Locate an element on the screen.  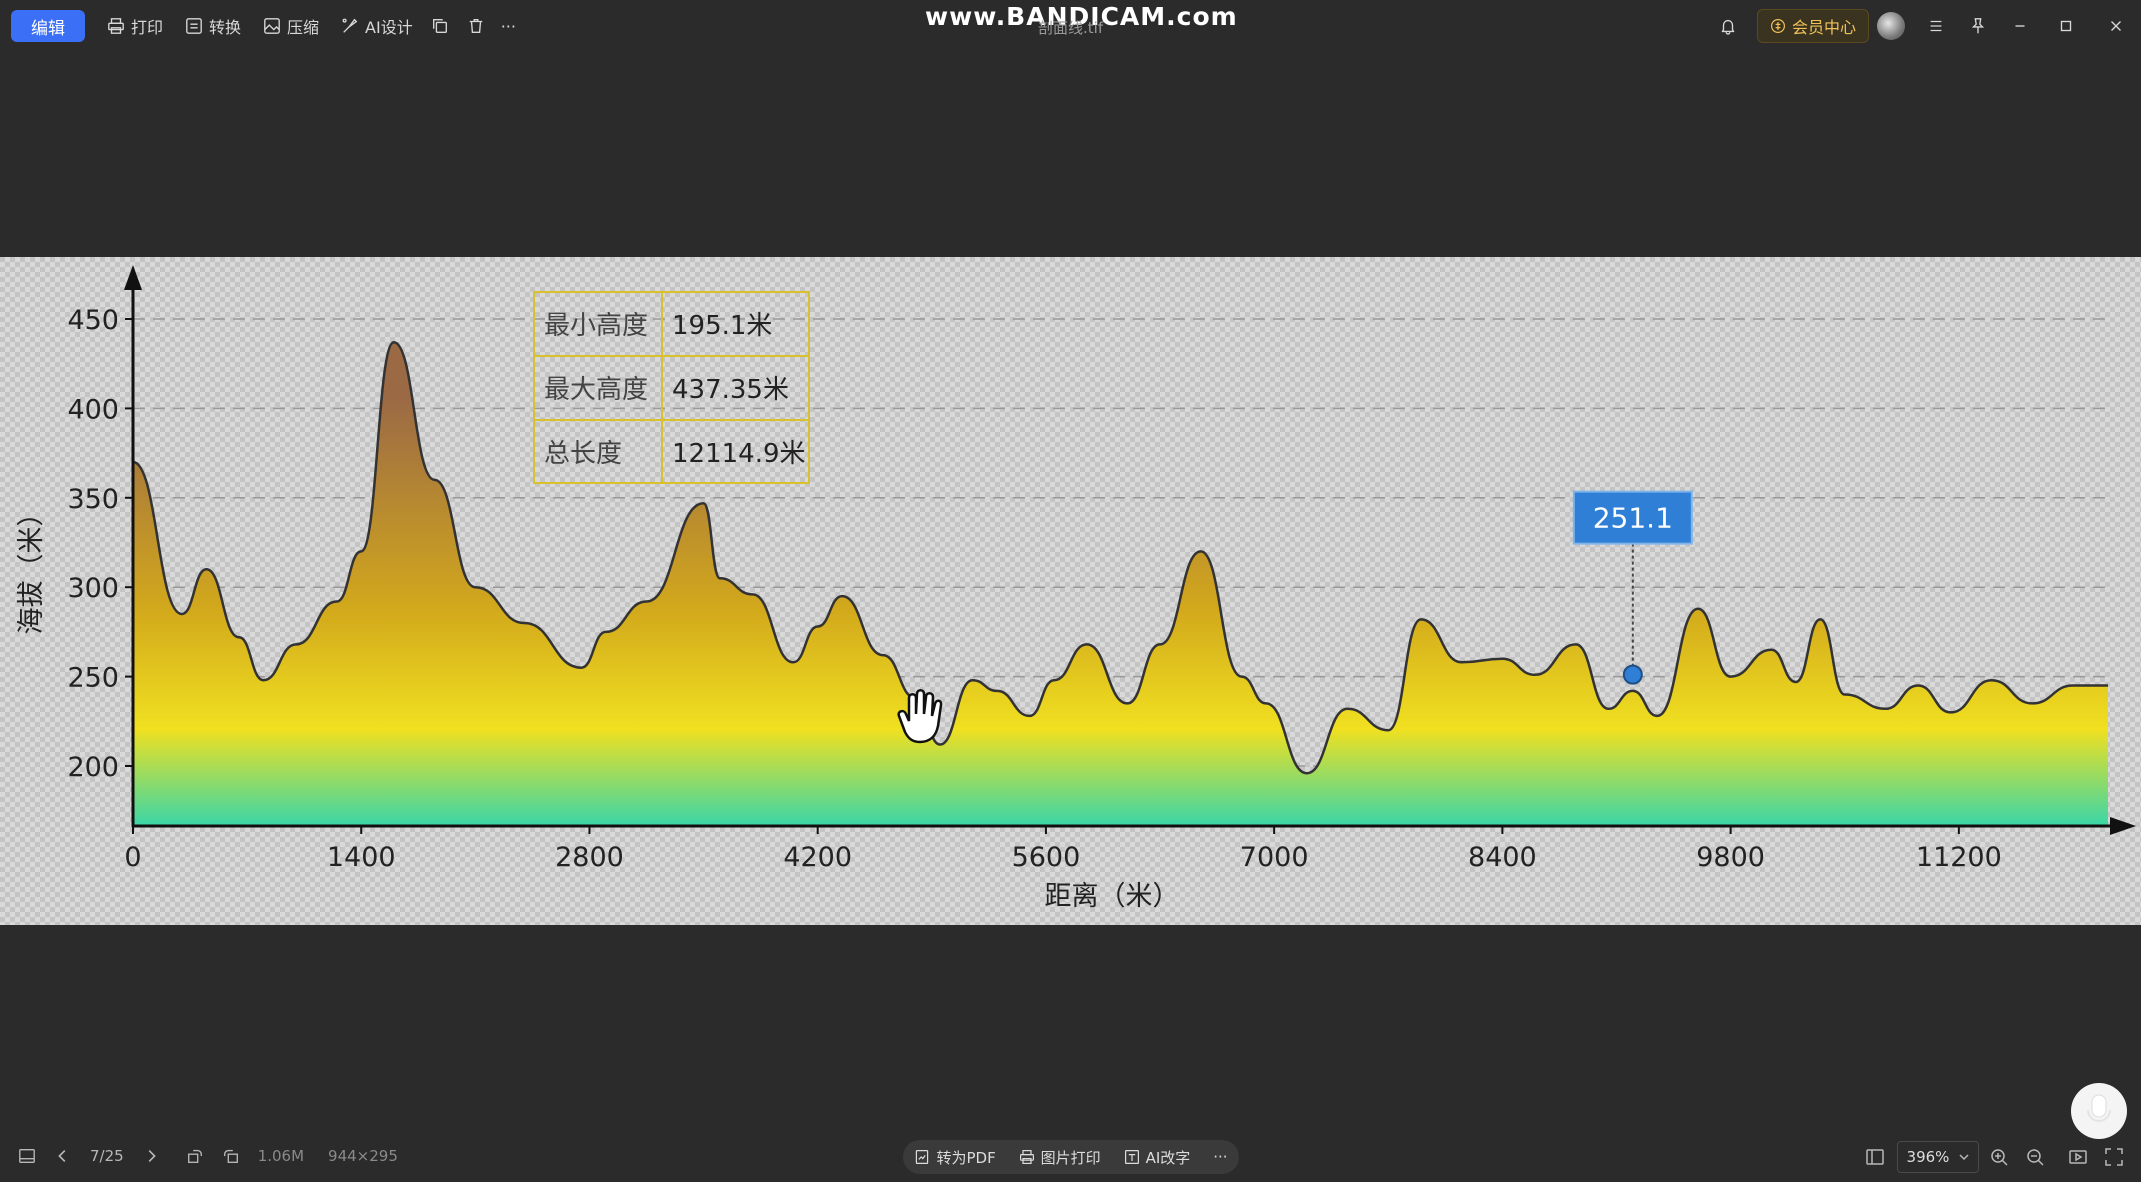
zoom-select: 396% is located at coordinates (1938, 1157).